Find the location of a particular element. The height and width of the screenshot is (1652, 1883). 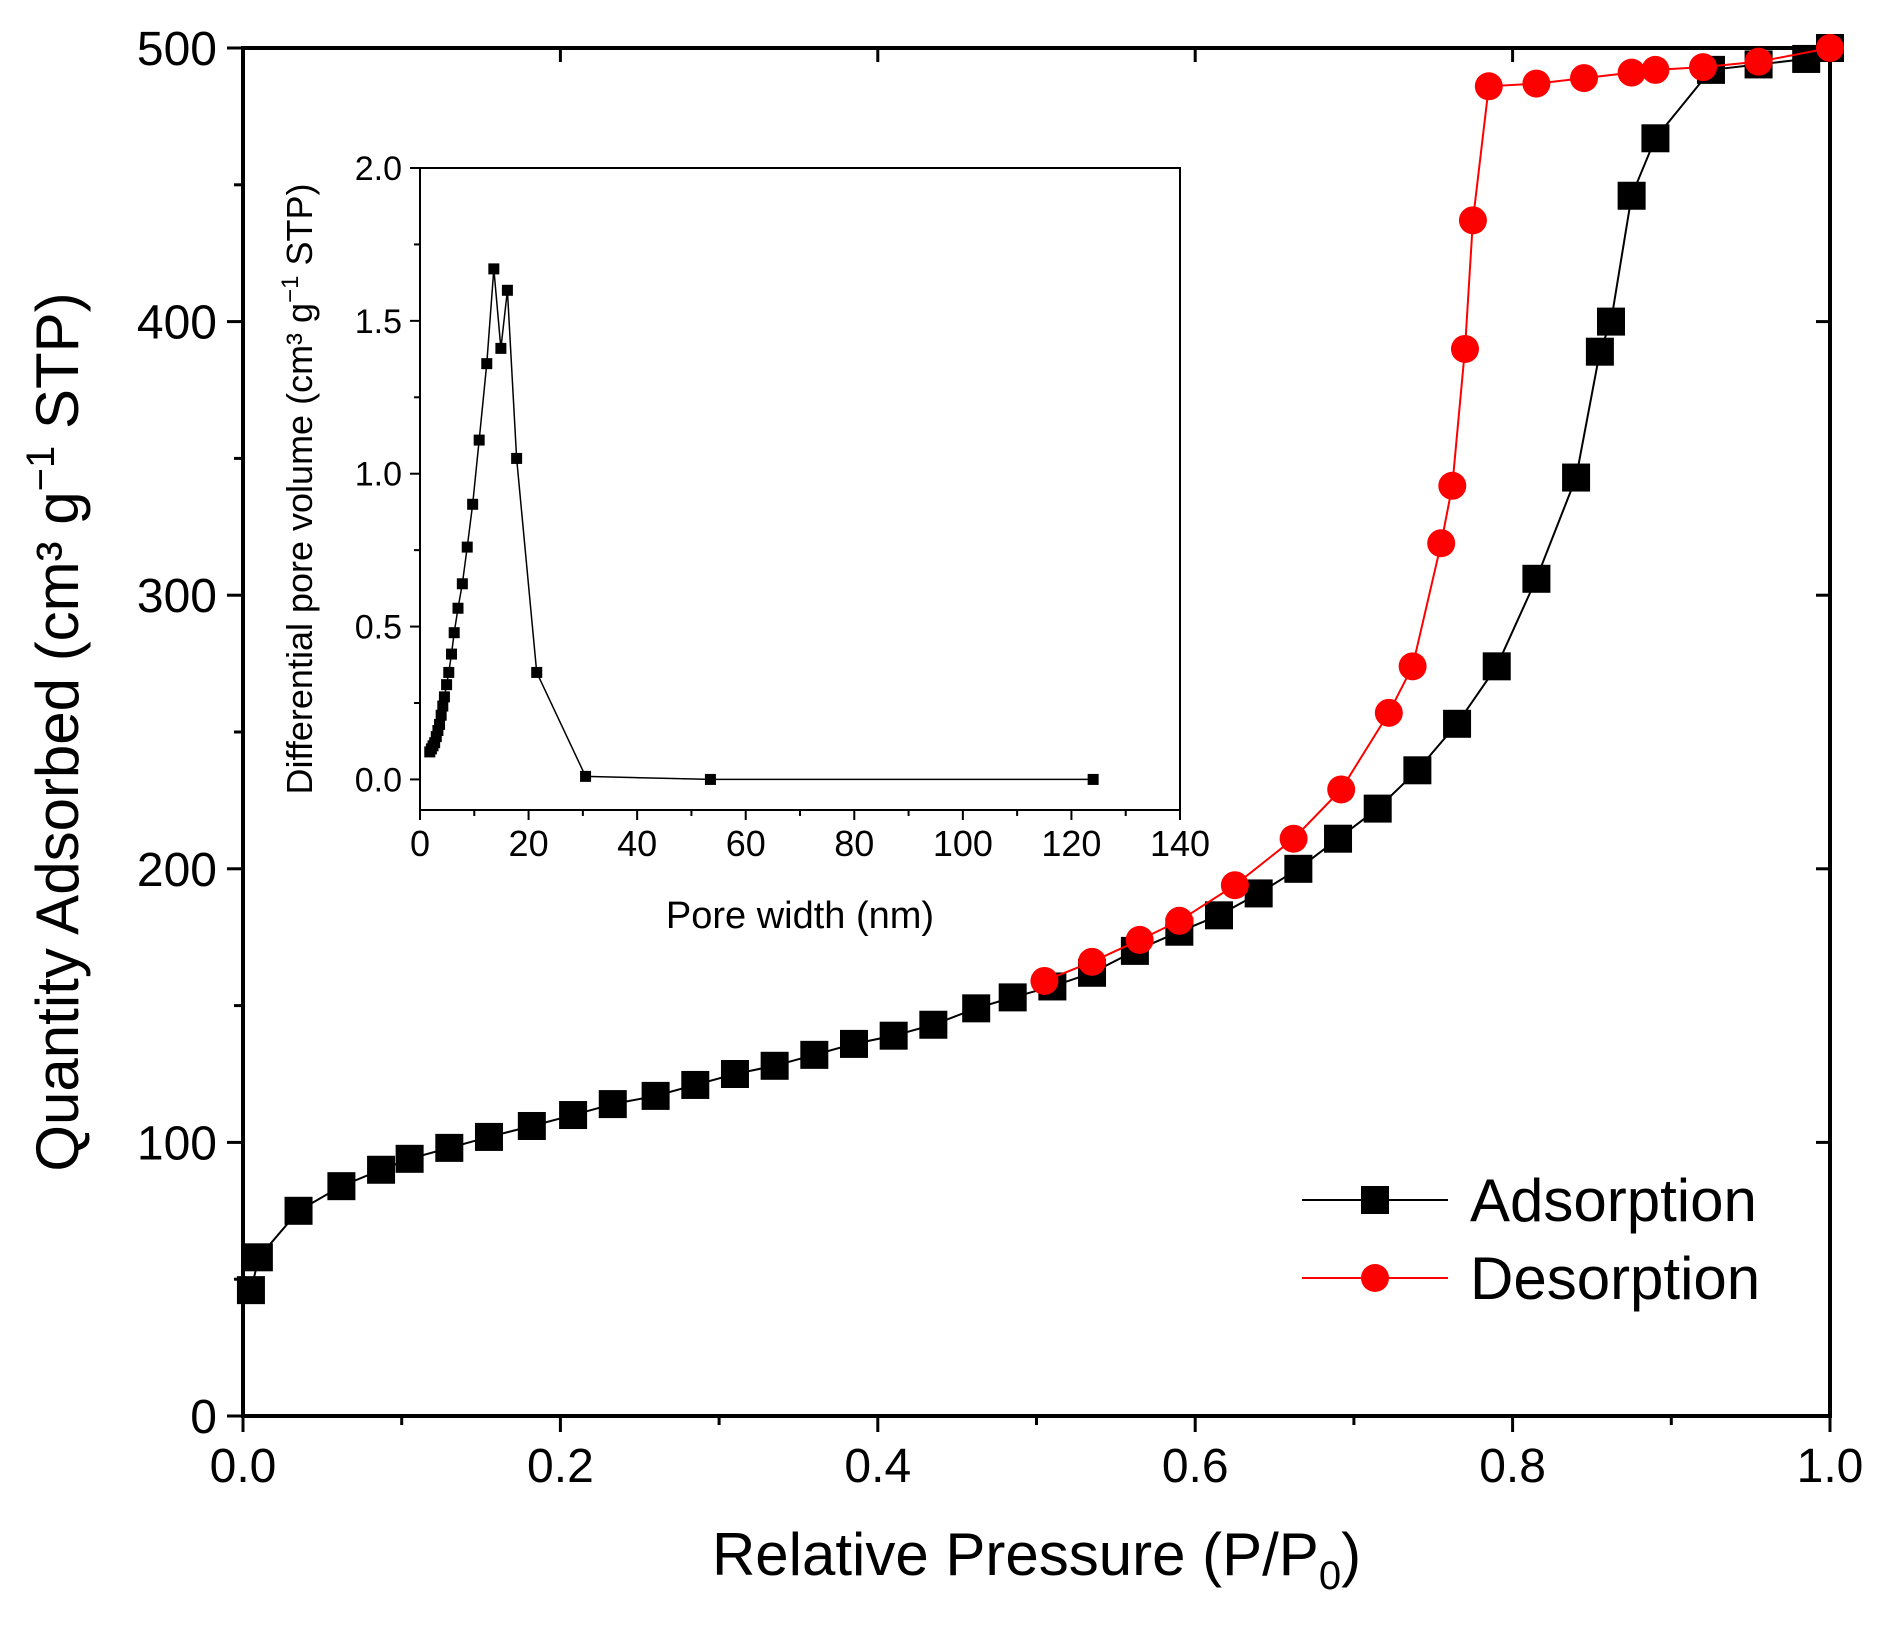

x-tick-label: 0.6 is located at coordinates (1195, 1466).